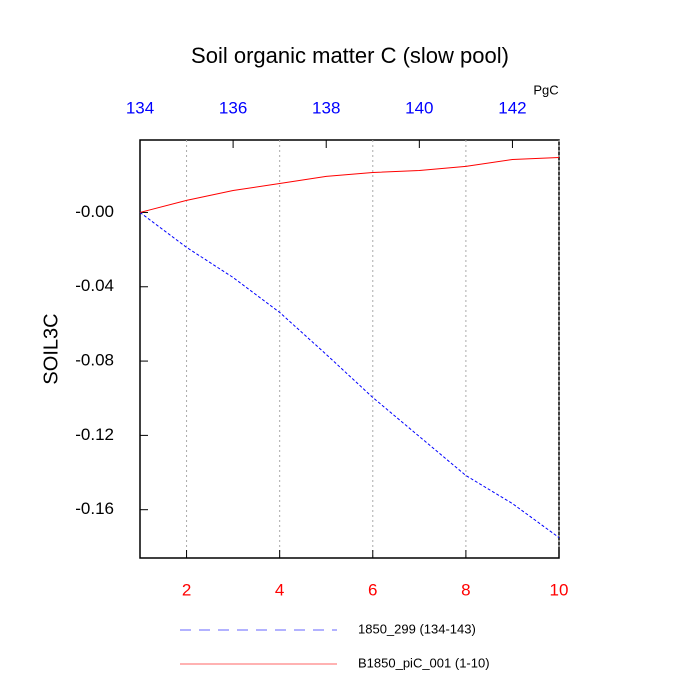 Image resolution: width=700 pixels, height=700 pixels. Describe the element at coordinates (94, 211) in the screenshot. I see `y-tick-label: -0.00` at that location.